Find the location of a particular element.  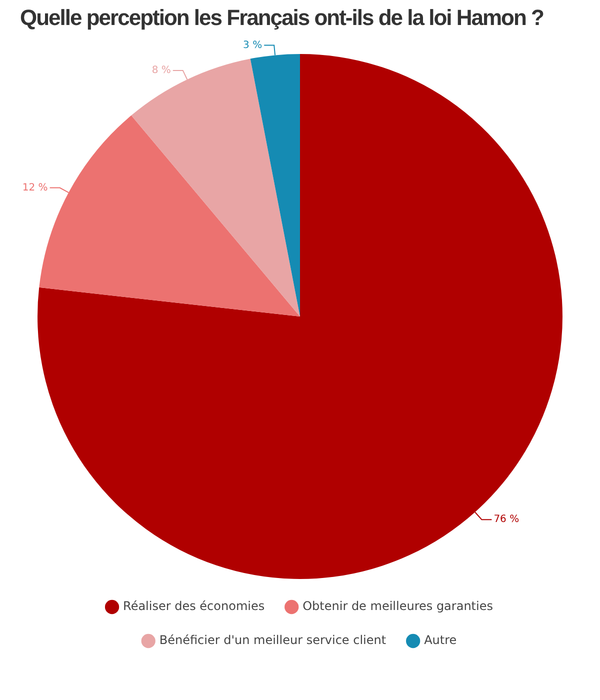

data-label: 3 % is located at coordinates (252, 45).